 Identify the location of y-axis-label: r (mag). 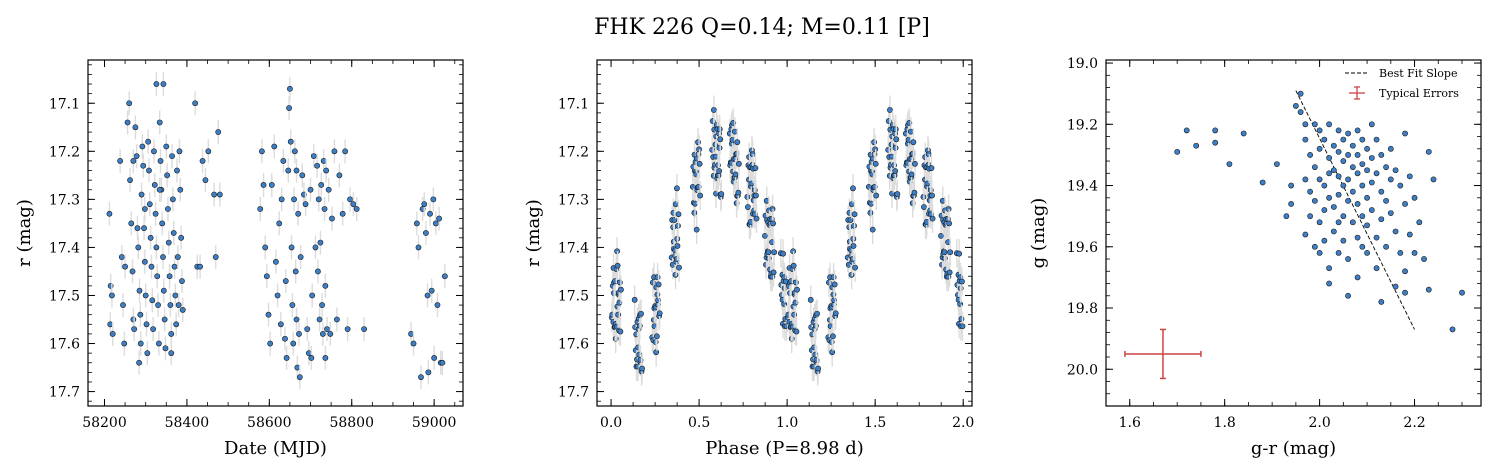
(24, 233).